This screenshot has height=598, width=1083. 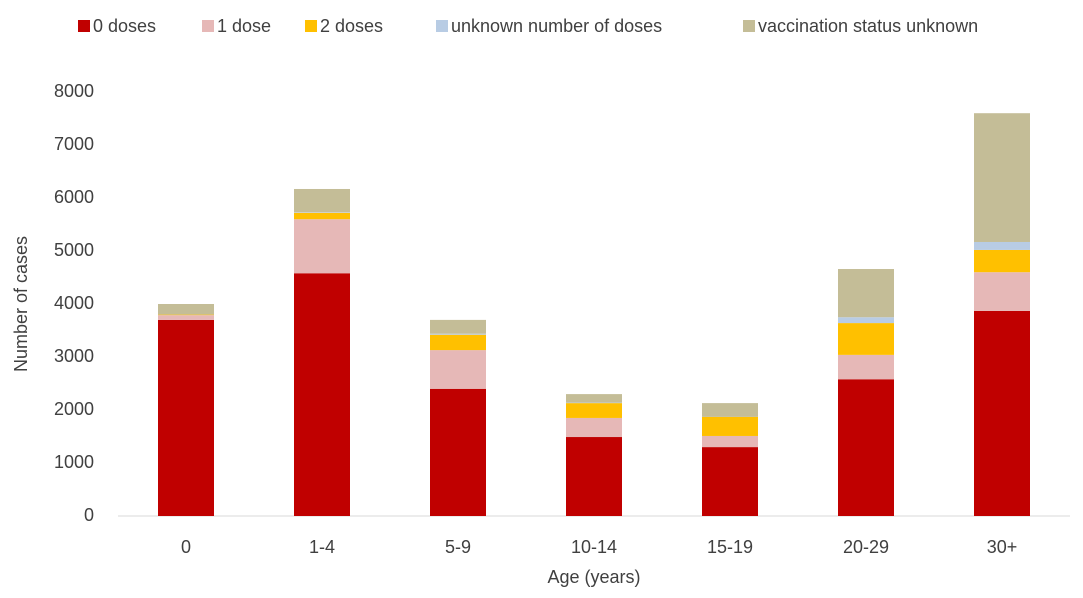 I want to click on x-tick-label: 30+, so click(x=1002, y=547).